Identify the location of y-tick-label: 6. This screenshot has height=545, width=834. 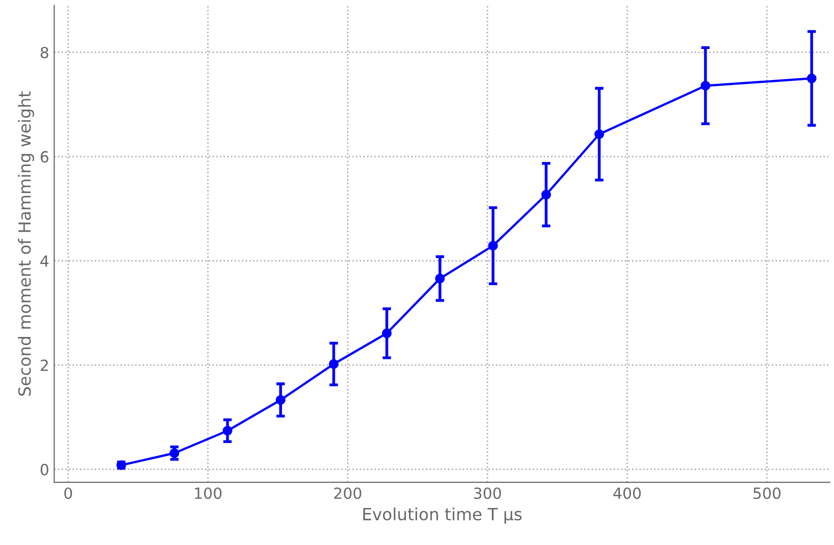
(44, 157).